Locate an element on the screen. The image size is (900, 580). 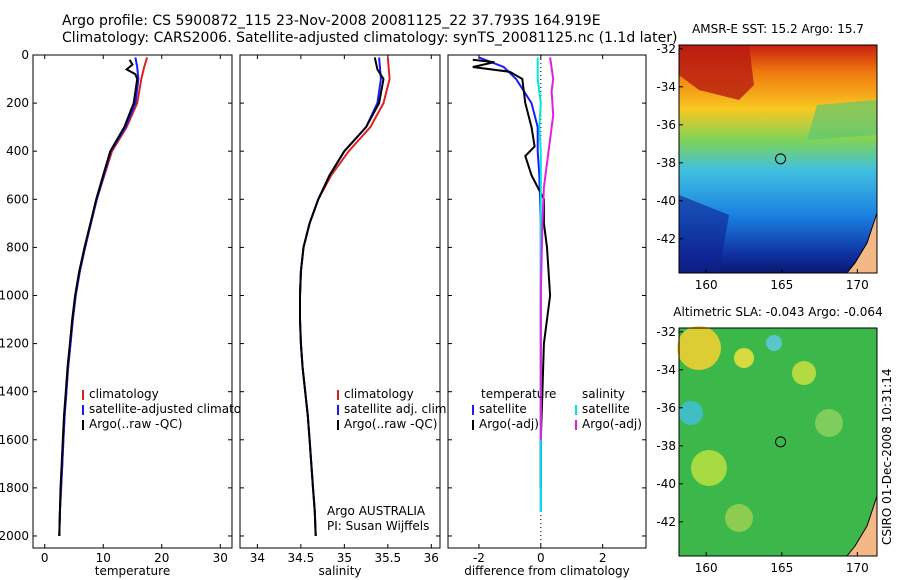
y-tick-label: 200 is located at coordinates (17, 103).